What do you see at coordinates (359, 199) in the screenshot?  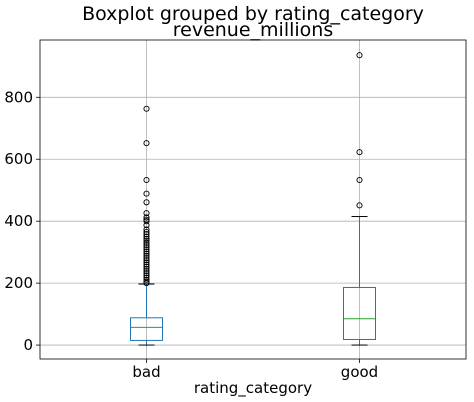 I see `box-group-good` at bounding box center [359, 199].